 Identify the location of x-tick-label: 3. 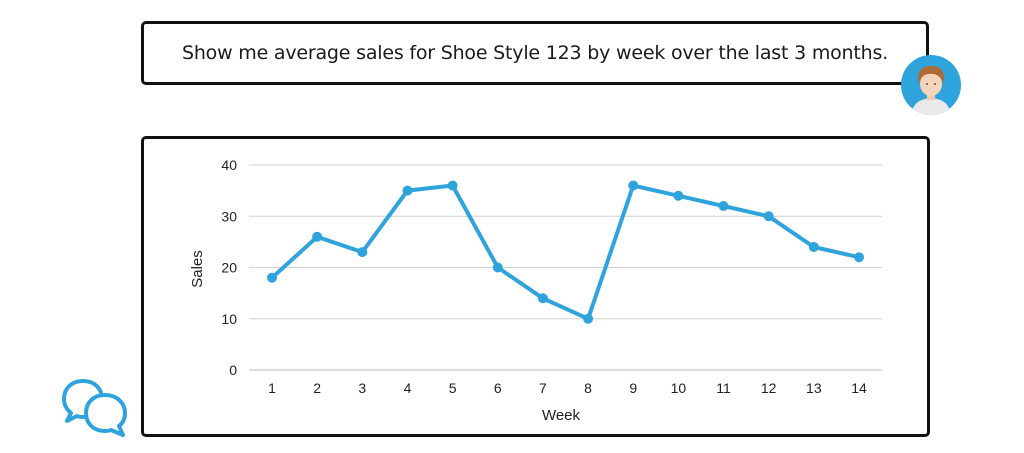
(362, 388).